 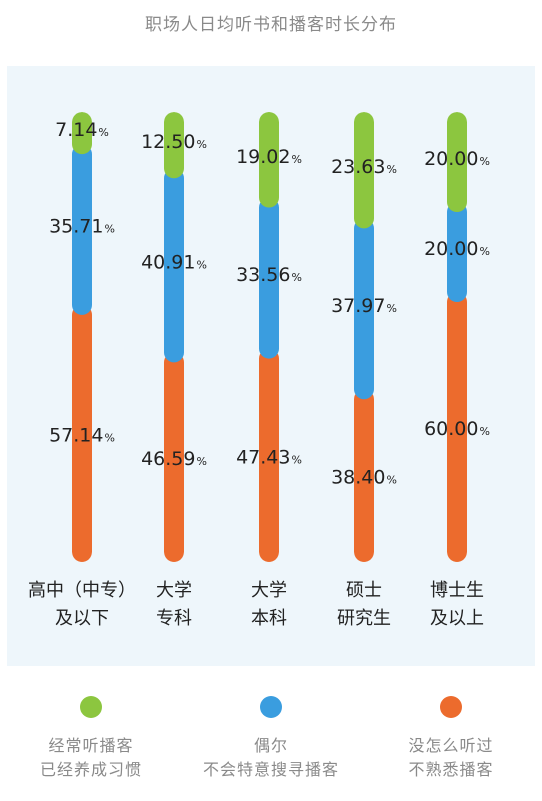 I want to click on data-label: 23.63%, so click(x=364, y=167).